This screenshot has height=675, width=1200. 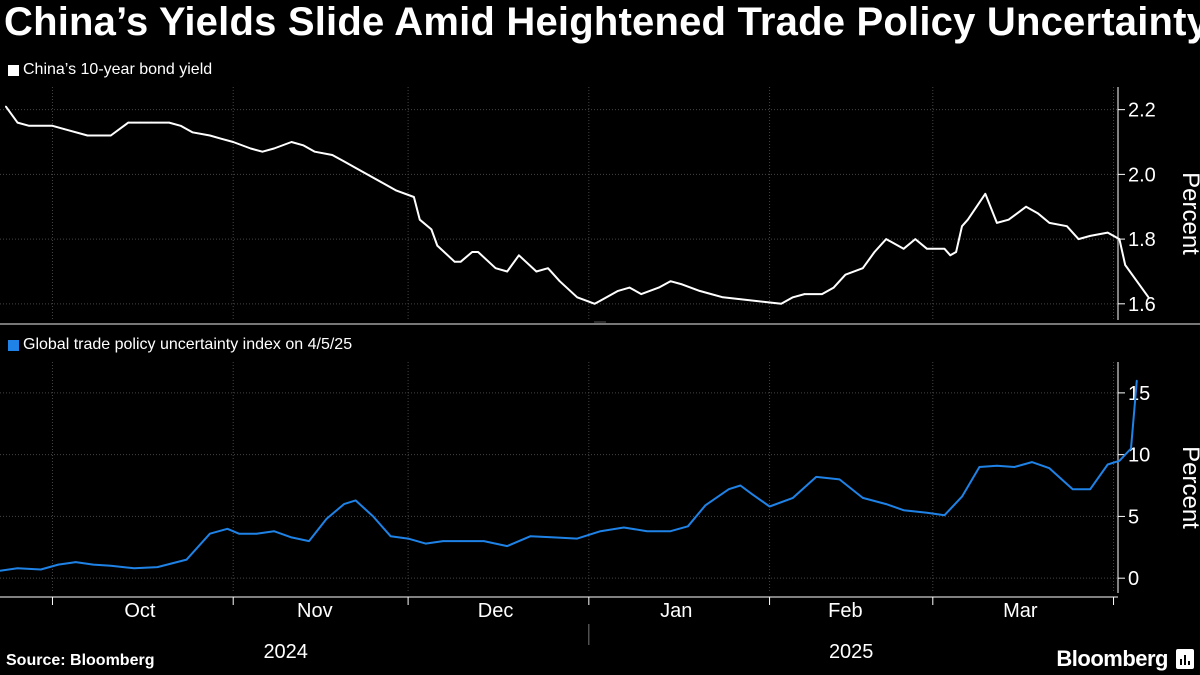 What do you see at coordinates (118, 69) in the screenshot?
I see `legend-label-bond-yield: China’s 10-year bond yield` at bounding box center [118, 69].